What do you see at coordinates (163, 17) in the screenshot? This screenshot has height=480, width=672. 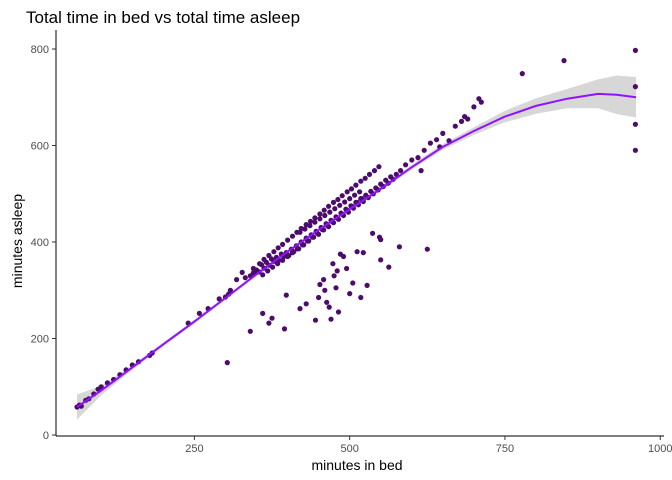 I see `chart-title: Total time in bed vs total time asleep` at bounding box center [163, 17].